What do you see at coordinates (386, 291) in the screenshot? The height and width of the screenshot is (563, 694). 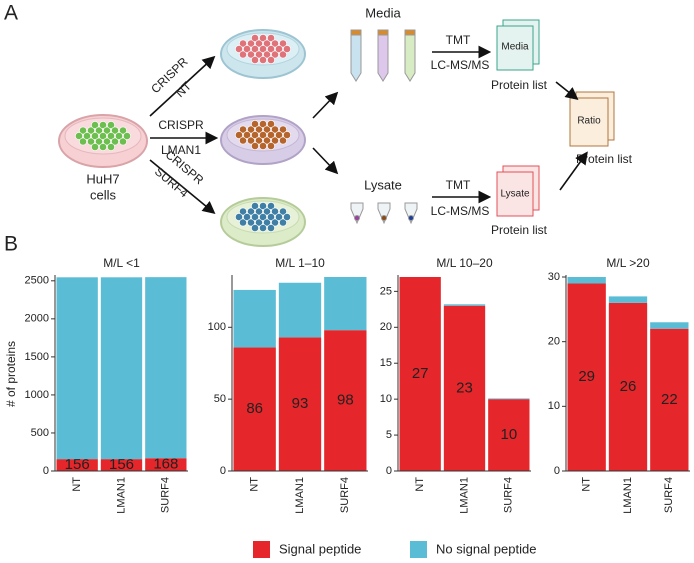 I see `y-tick-label: 25` at bounding box center [386, 291].